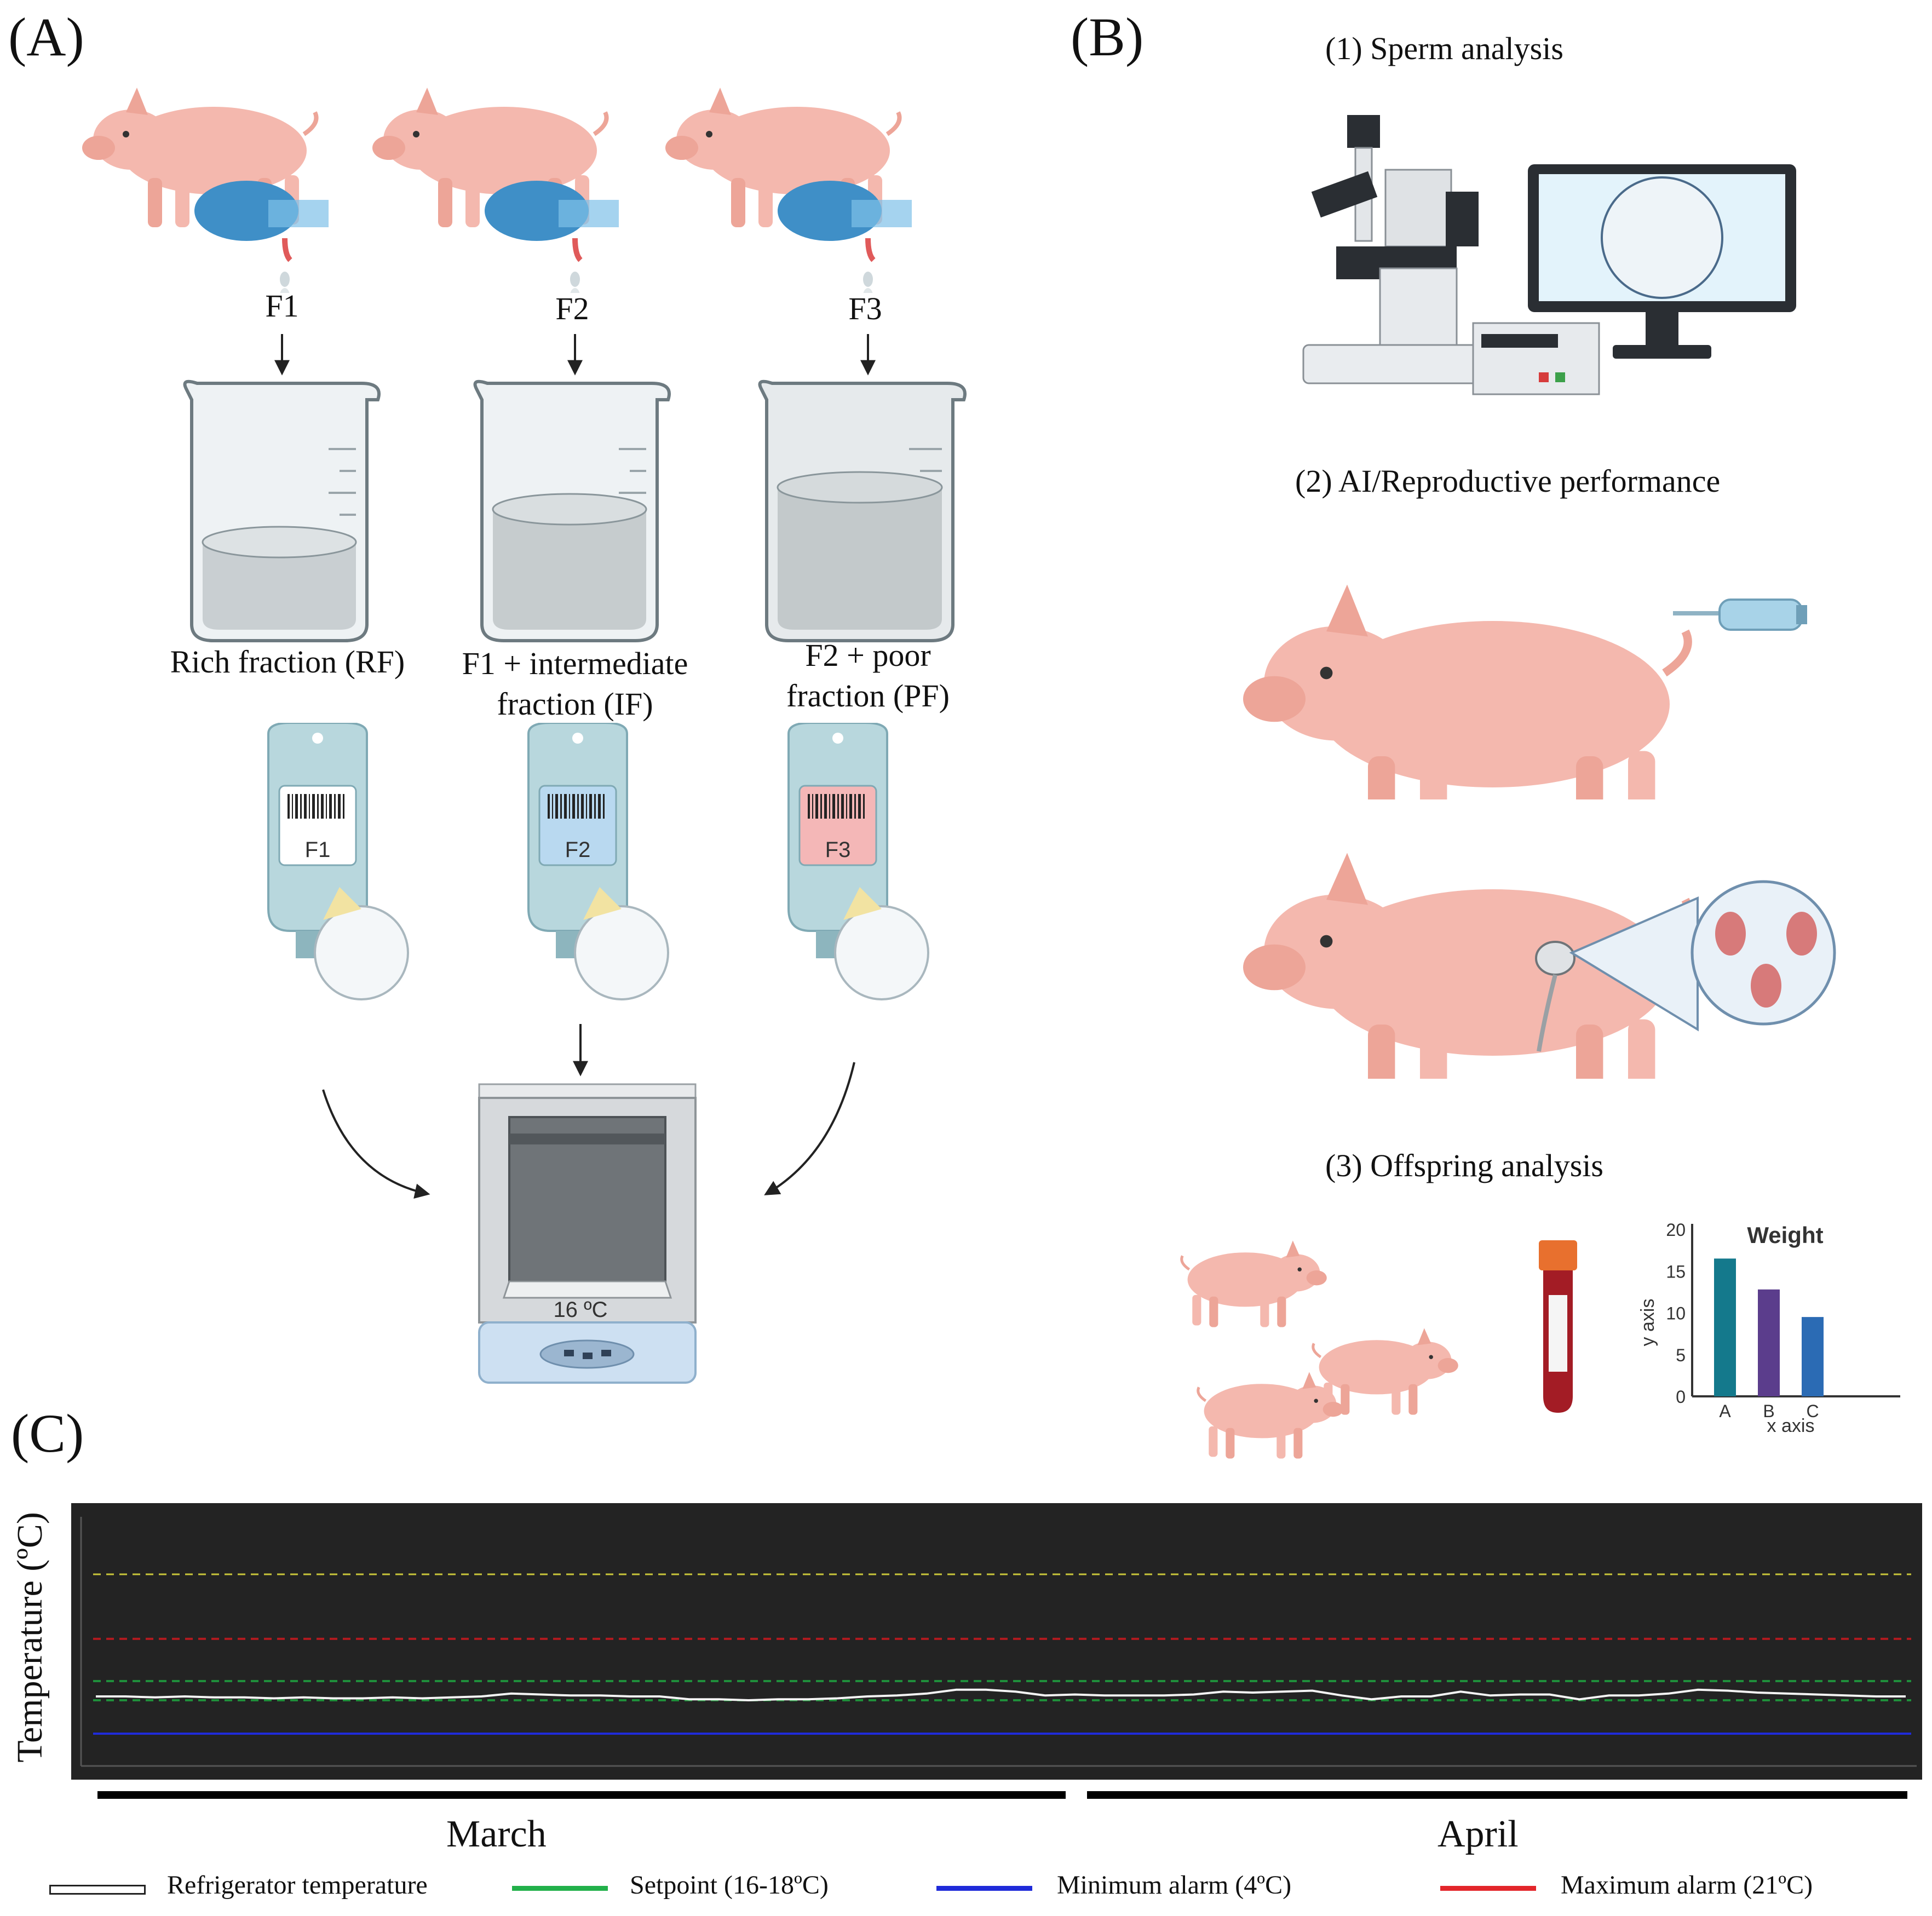  I want to click on legend-swatch-maximum, so click(1488, 1889).